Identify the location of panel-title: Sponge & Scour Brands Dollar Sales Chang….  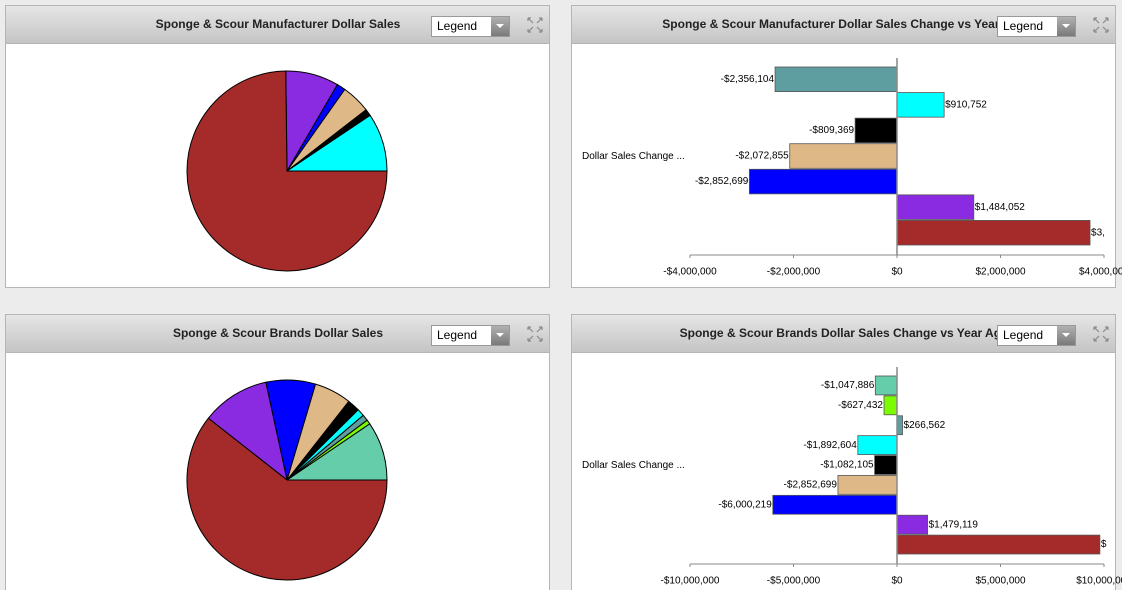
(844, 333).